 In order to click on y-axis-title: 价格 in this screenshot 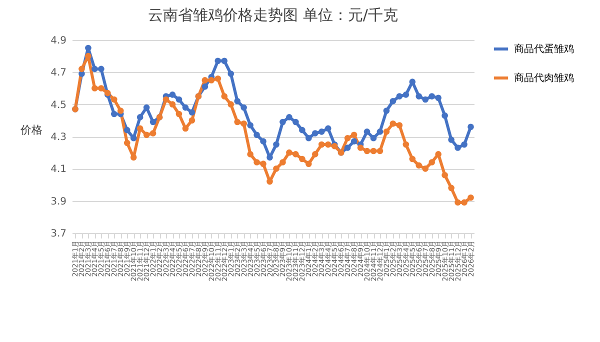, I will do `click(31, 130)`.